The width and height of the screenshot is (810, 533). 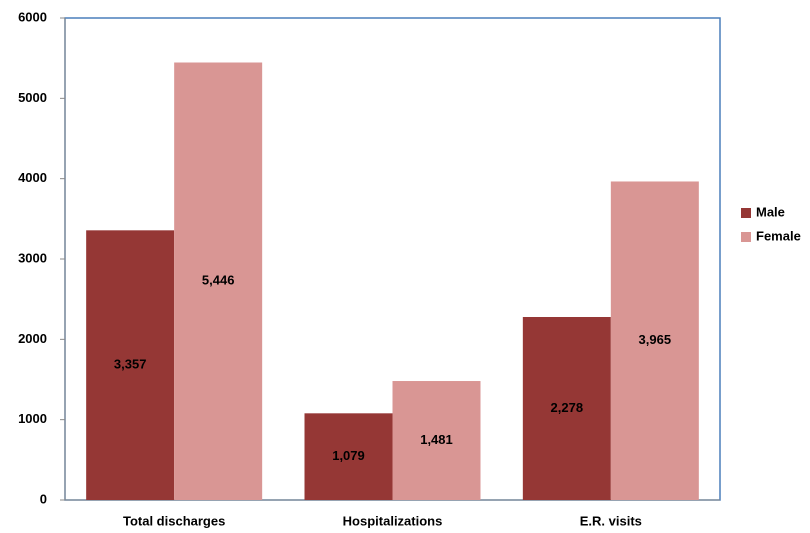 What do you see at coordinates (393, 520) in the screenshot?
I see `x-tick-label: Hospitalizations` at bounding box center [393, 520].